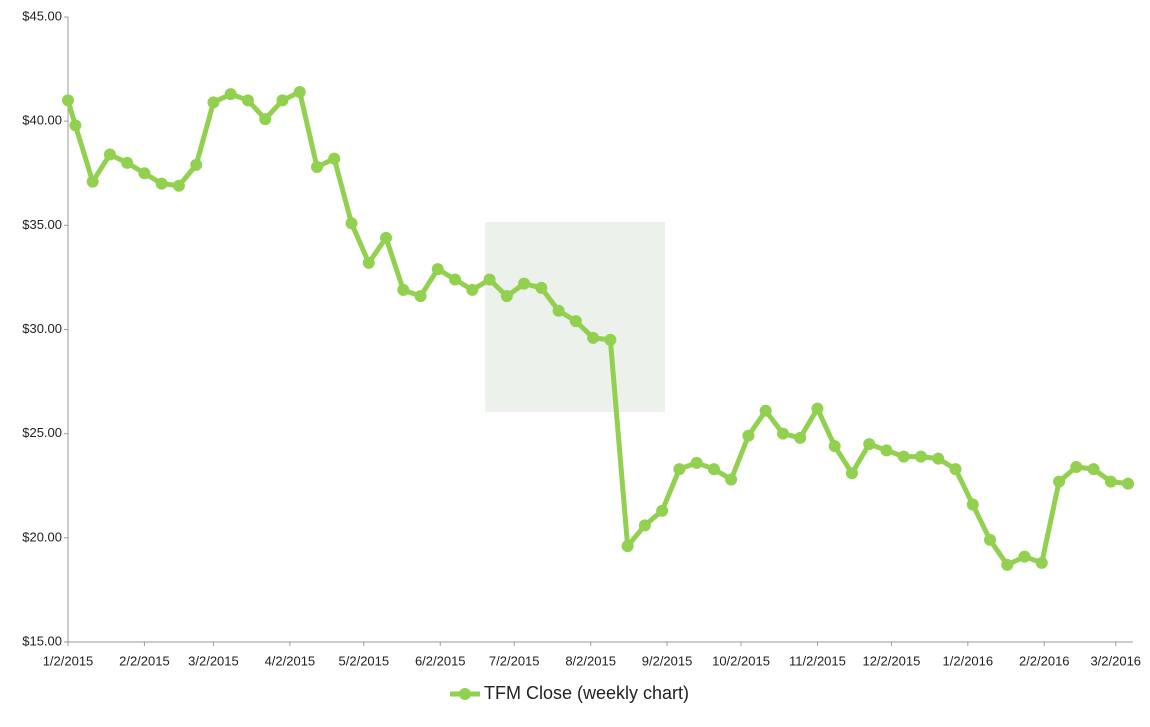 This screenshot has height=727, width=1150. Describe the element at coordinates (465, 694) in the screenshot. I see `legend-marker` at that location.